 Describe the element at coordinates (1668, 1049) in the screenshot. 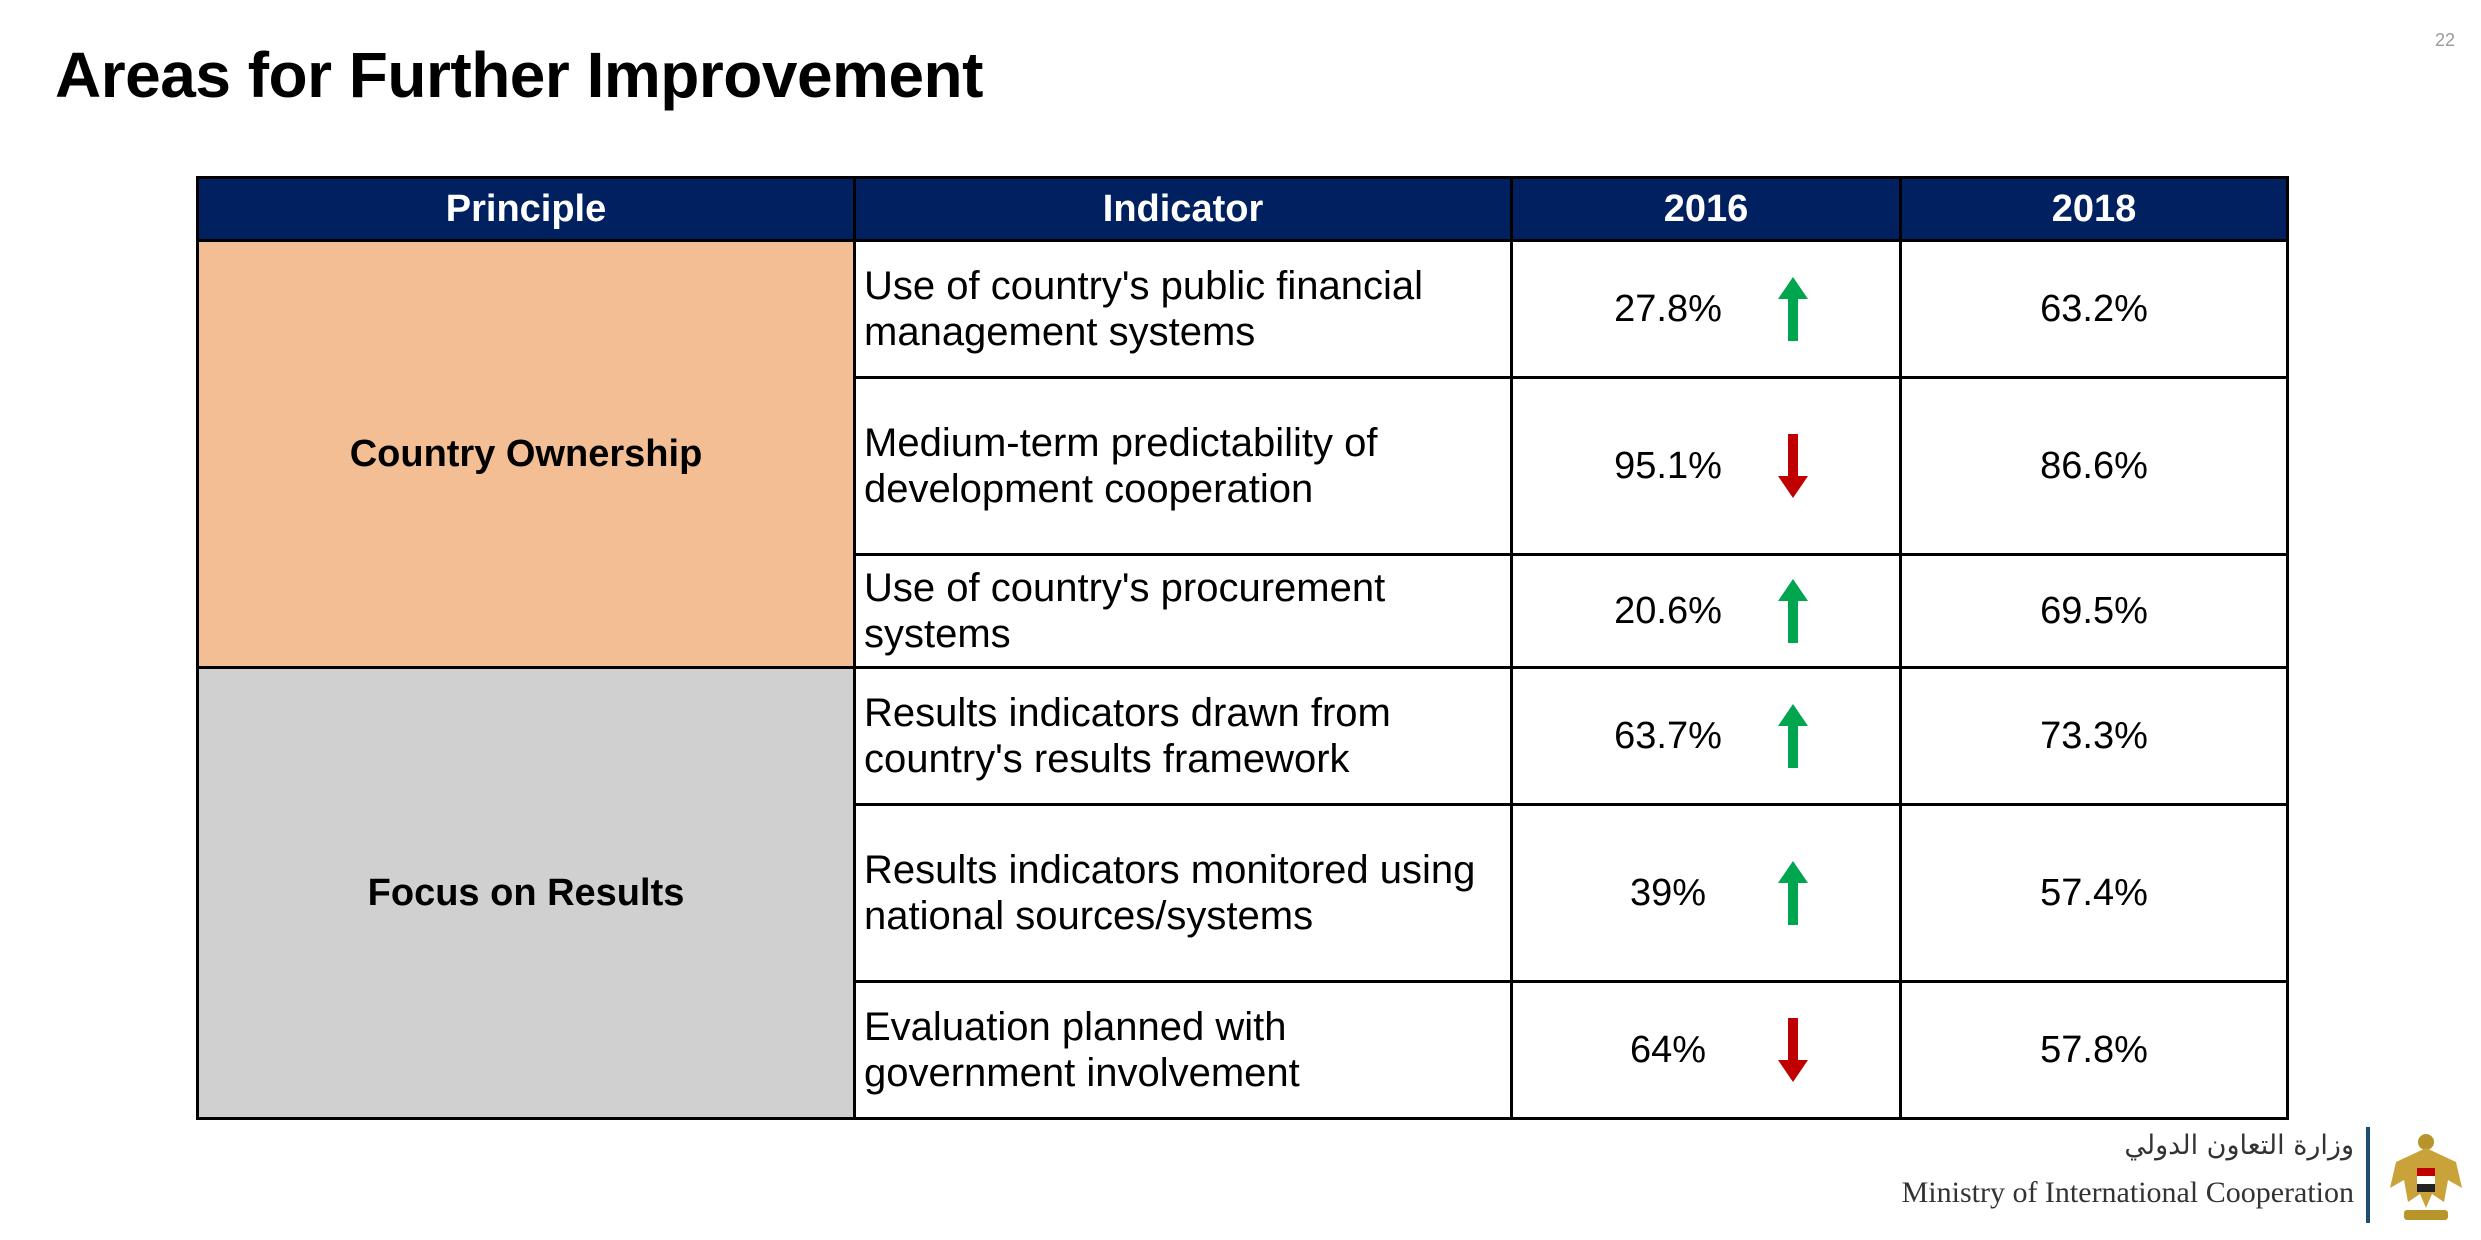

I see `value-2016: 64%` at that location.